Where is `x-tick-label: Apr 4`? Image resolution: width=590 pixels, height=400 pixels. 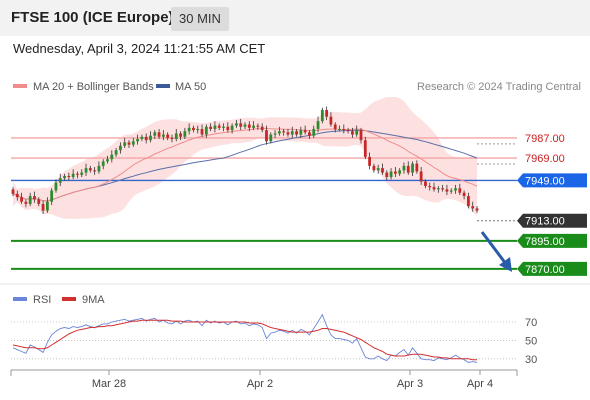
x-tick-label: Apr 4 is located at coordinates (480, 384).